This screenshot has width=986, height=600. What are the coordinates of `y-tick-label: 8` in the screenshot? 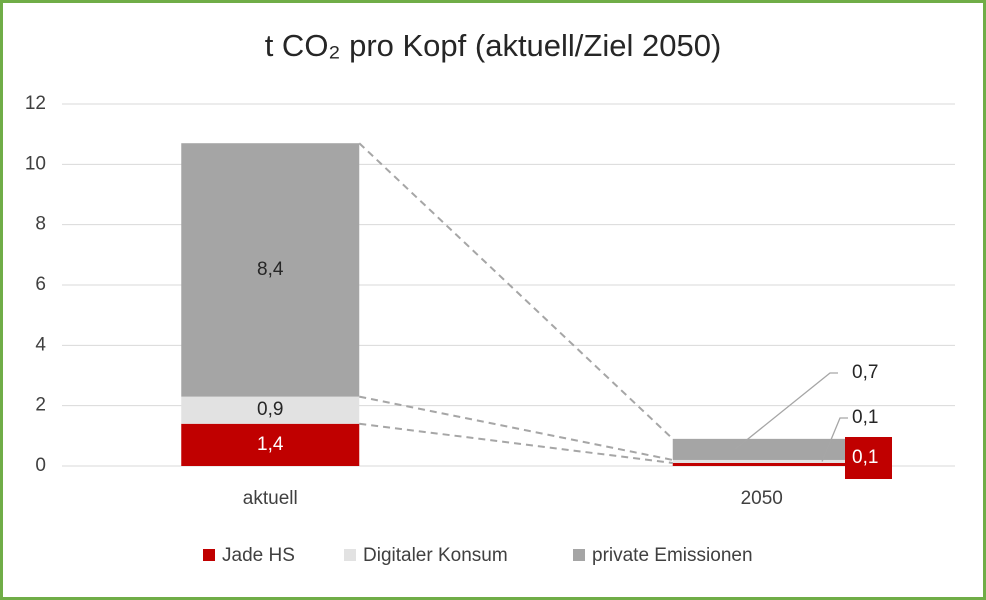 It's located at (40, 224).